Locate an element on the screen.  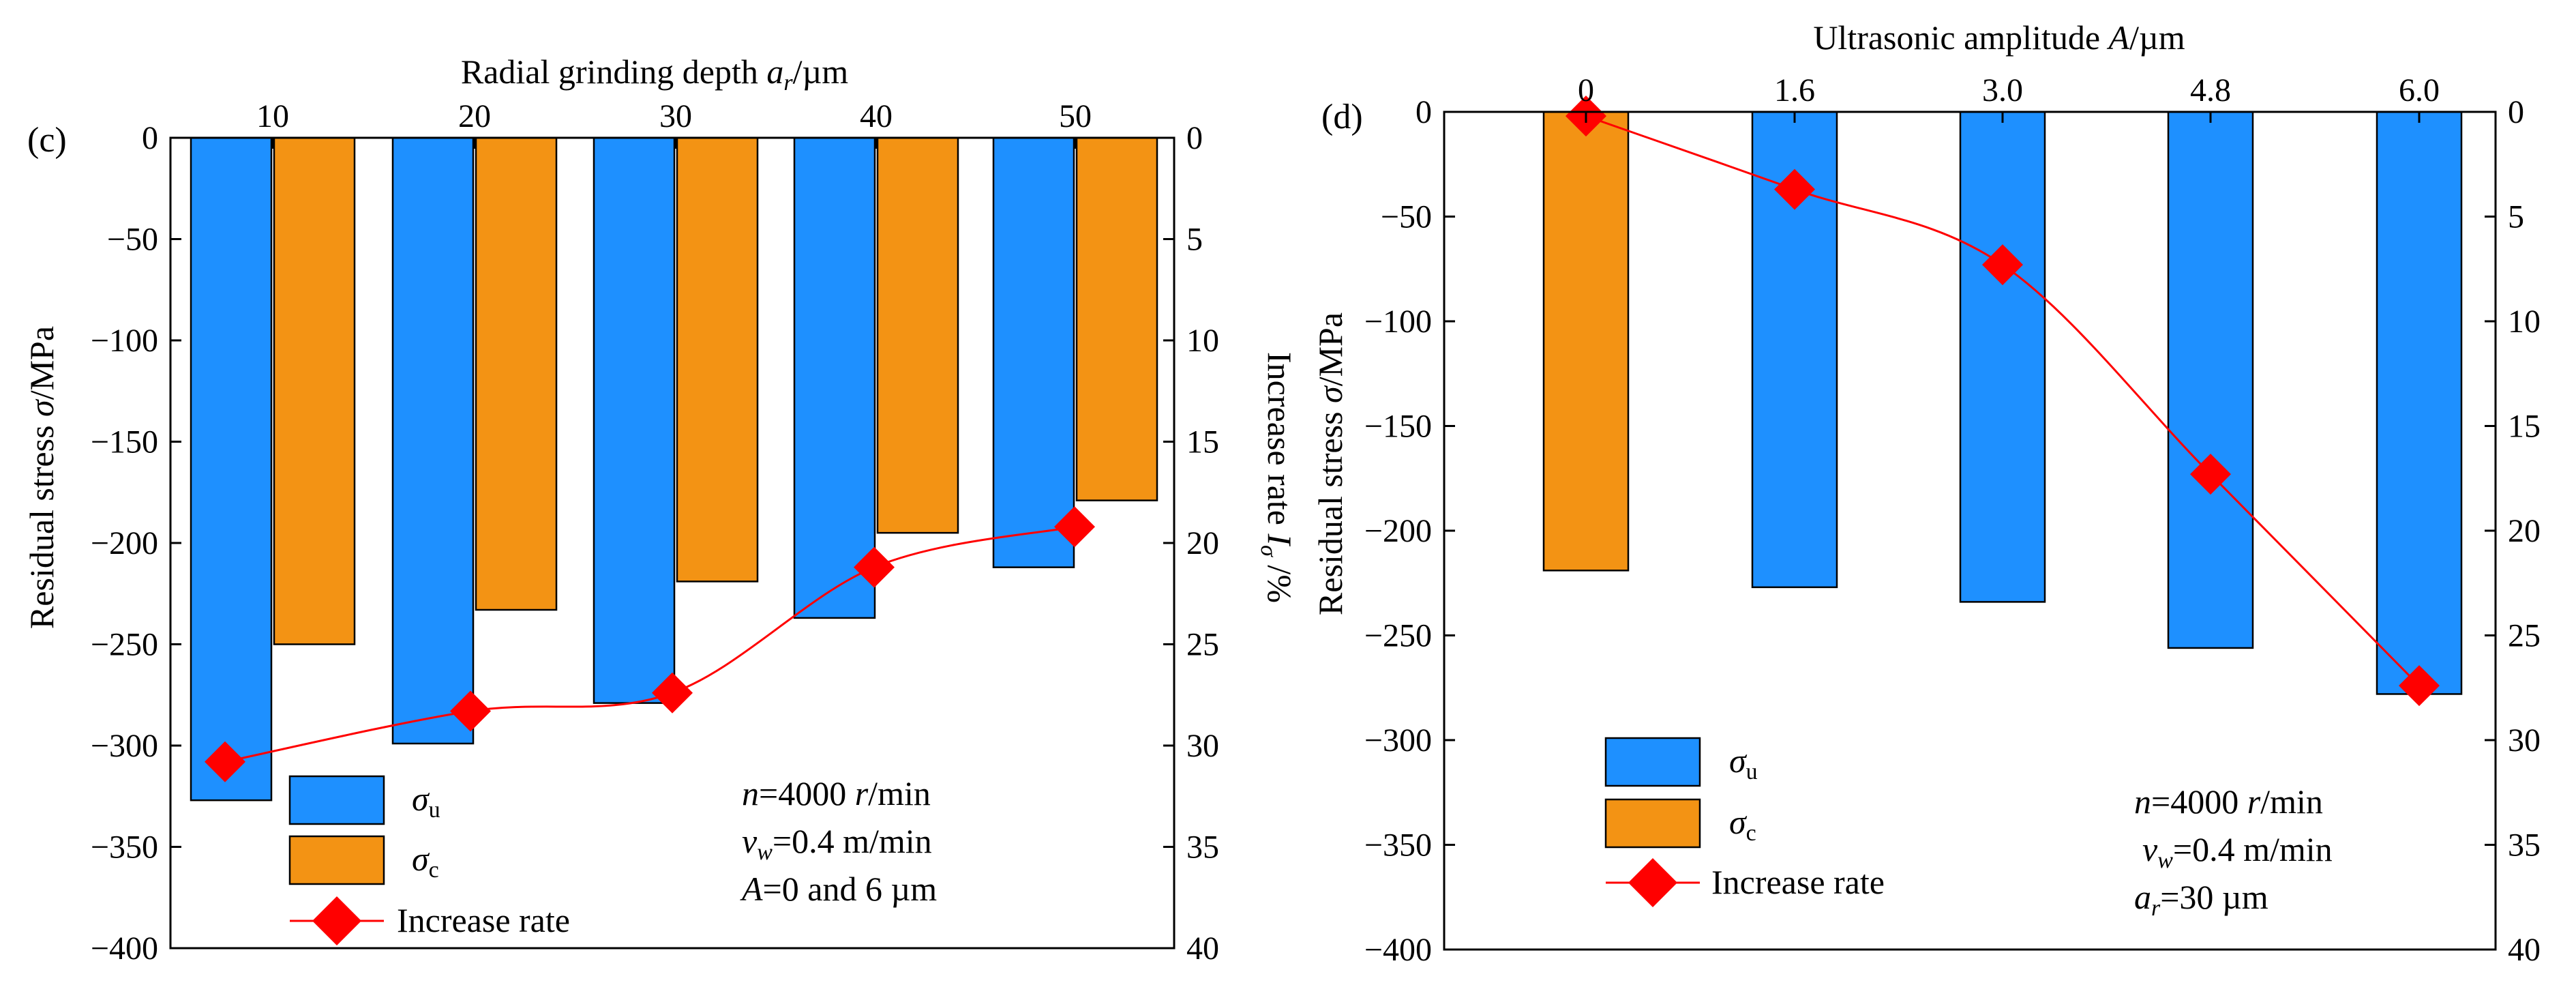
annotation-d: n=4000 r/min vw=0.4 m/min ar=30 µm is located at coordinates (2233, 851).